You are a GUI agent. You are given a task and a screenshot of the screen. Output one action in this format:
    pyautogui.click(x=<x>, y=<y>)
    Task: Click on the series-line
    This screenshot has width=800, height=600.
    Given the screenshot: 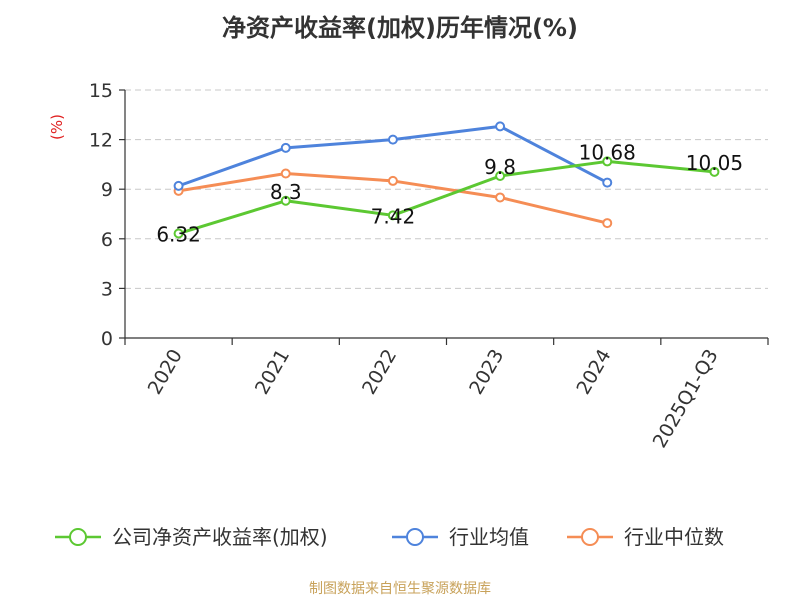 What is the action you would take?
    pyautogui.click(x=446, y=197)
    